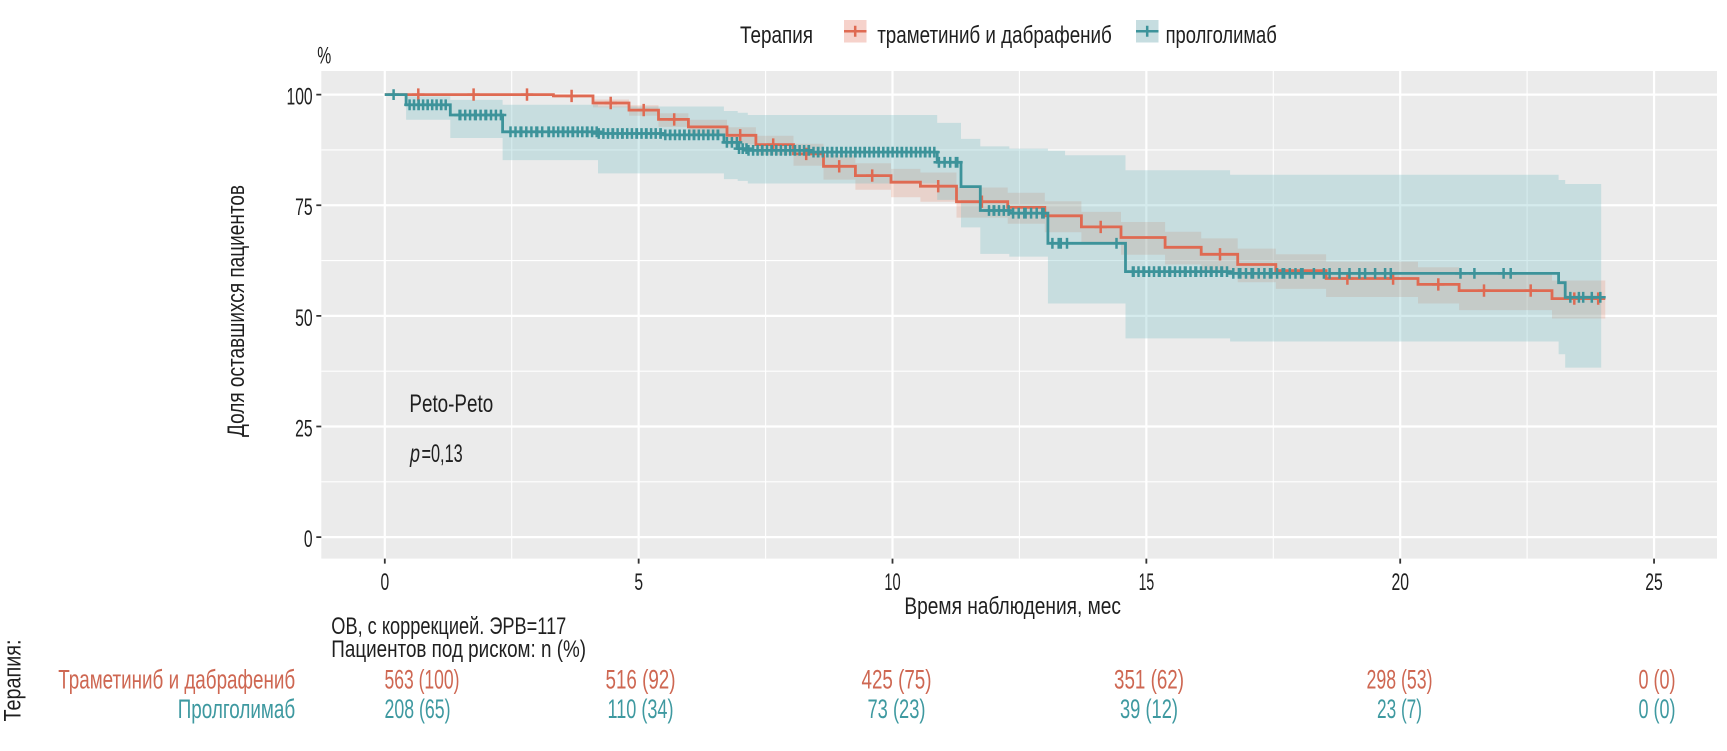 The width and height of the screenshot is (1727, 751). What do you see at coordinates (422, 679) in the screenshot?
I see `svg-text: 563 (100)` at bounding box center [422, 679].